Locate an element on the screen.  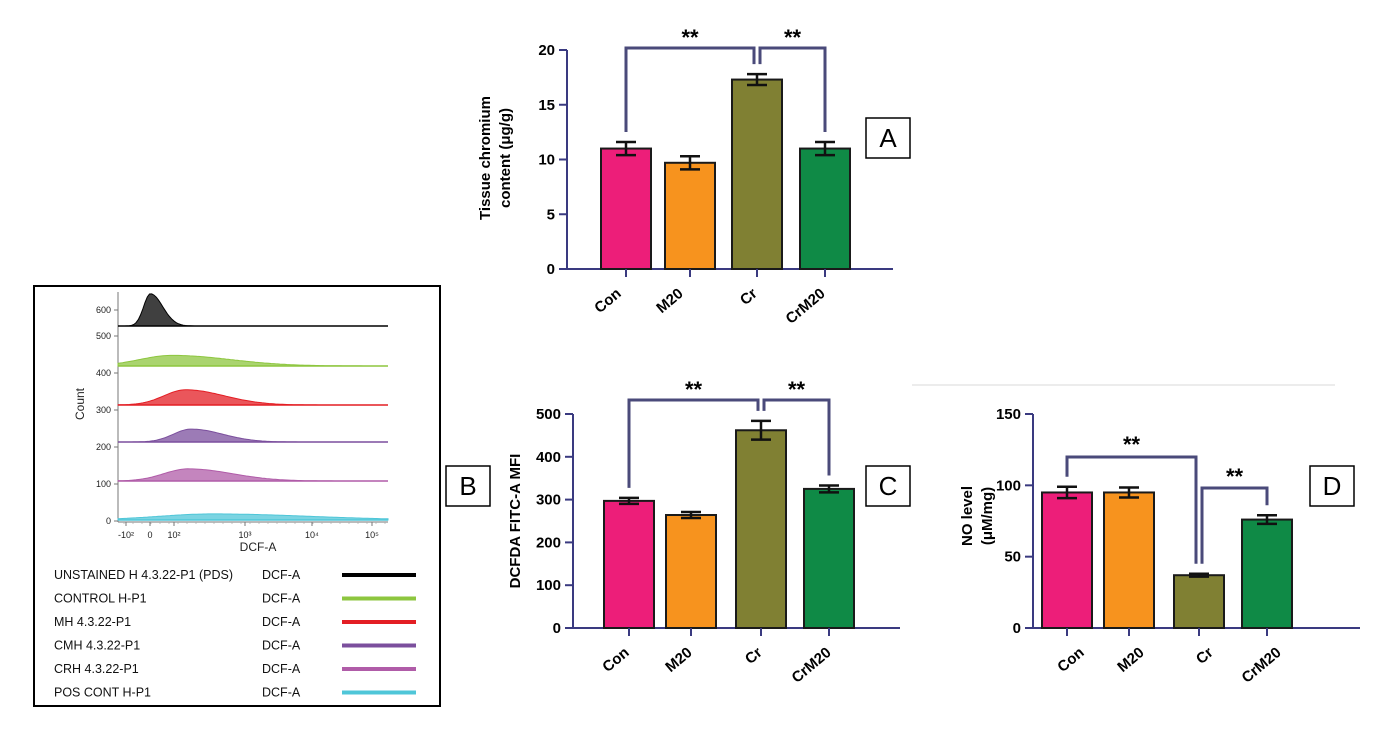
legend-sample-name: UNSTAINED H 4.3.22-P1 (PDS) is located at coordinates (143, 575).